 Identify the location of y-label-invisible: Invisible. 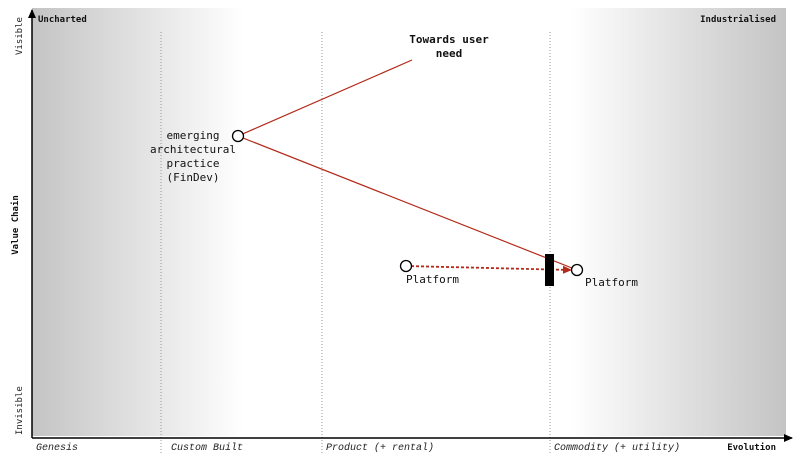
(20, 410).